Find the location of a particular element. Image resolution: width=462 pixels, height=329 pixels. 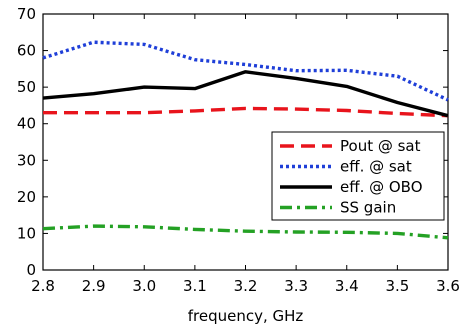

legend: Pout @ sat eff. @ sat eff. @ OBO SS gain is located at coordinates (358, 176).